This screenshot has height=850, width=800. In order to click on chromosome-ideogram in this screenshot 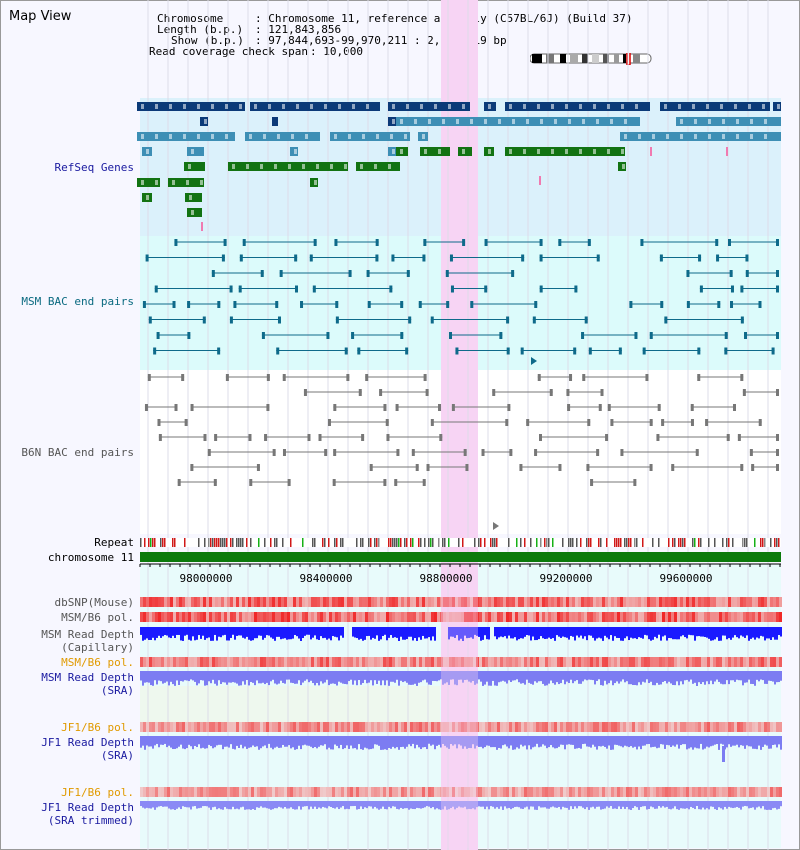, I will do `click(591, 59)`.